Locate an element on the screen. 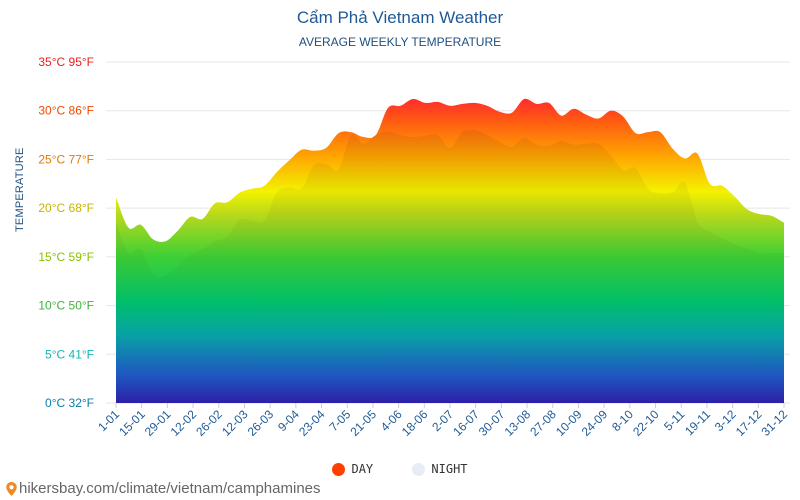 This screenshot has width=800, height=500. x-tick-label: 29-01 is located at coordinates (158, 423).